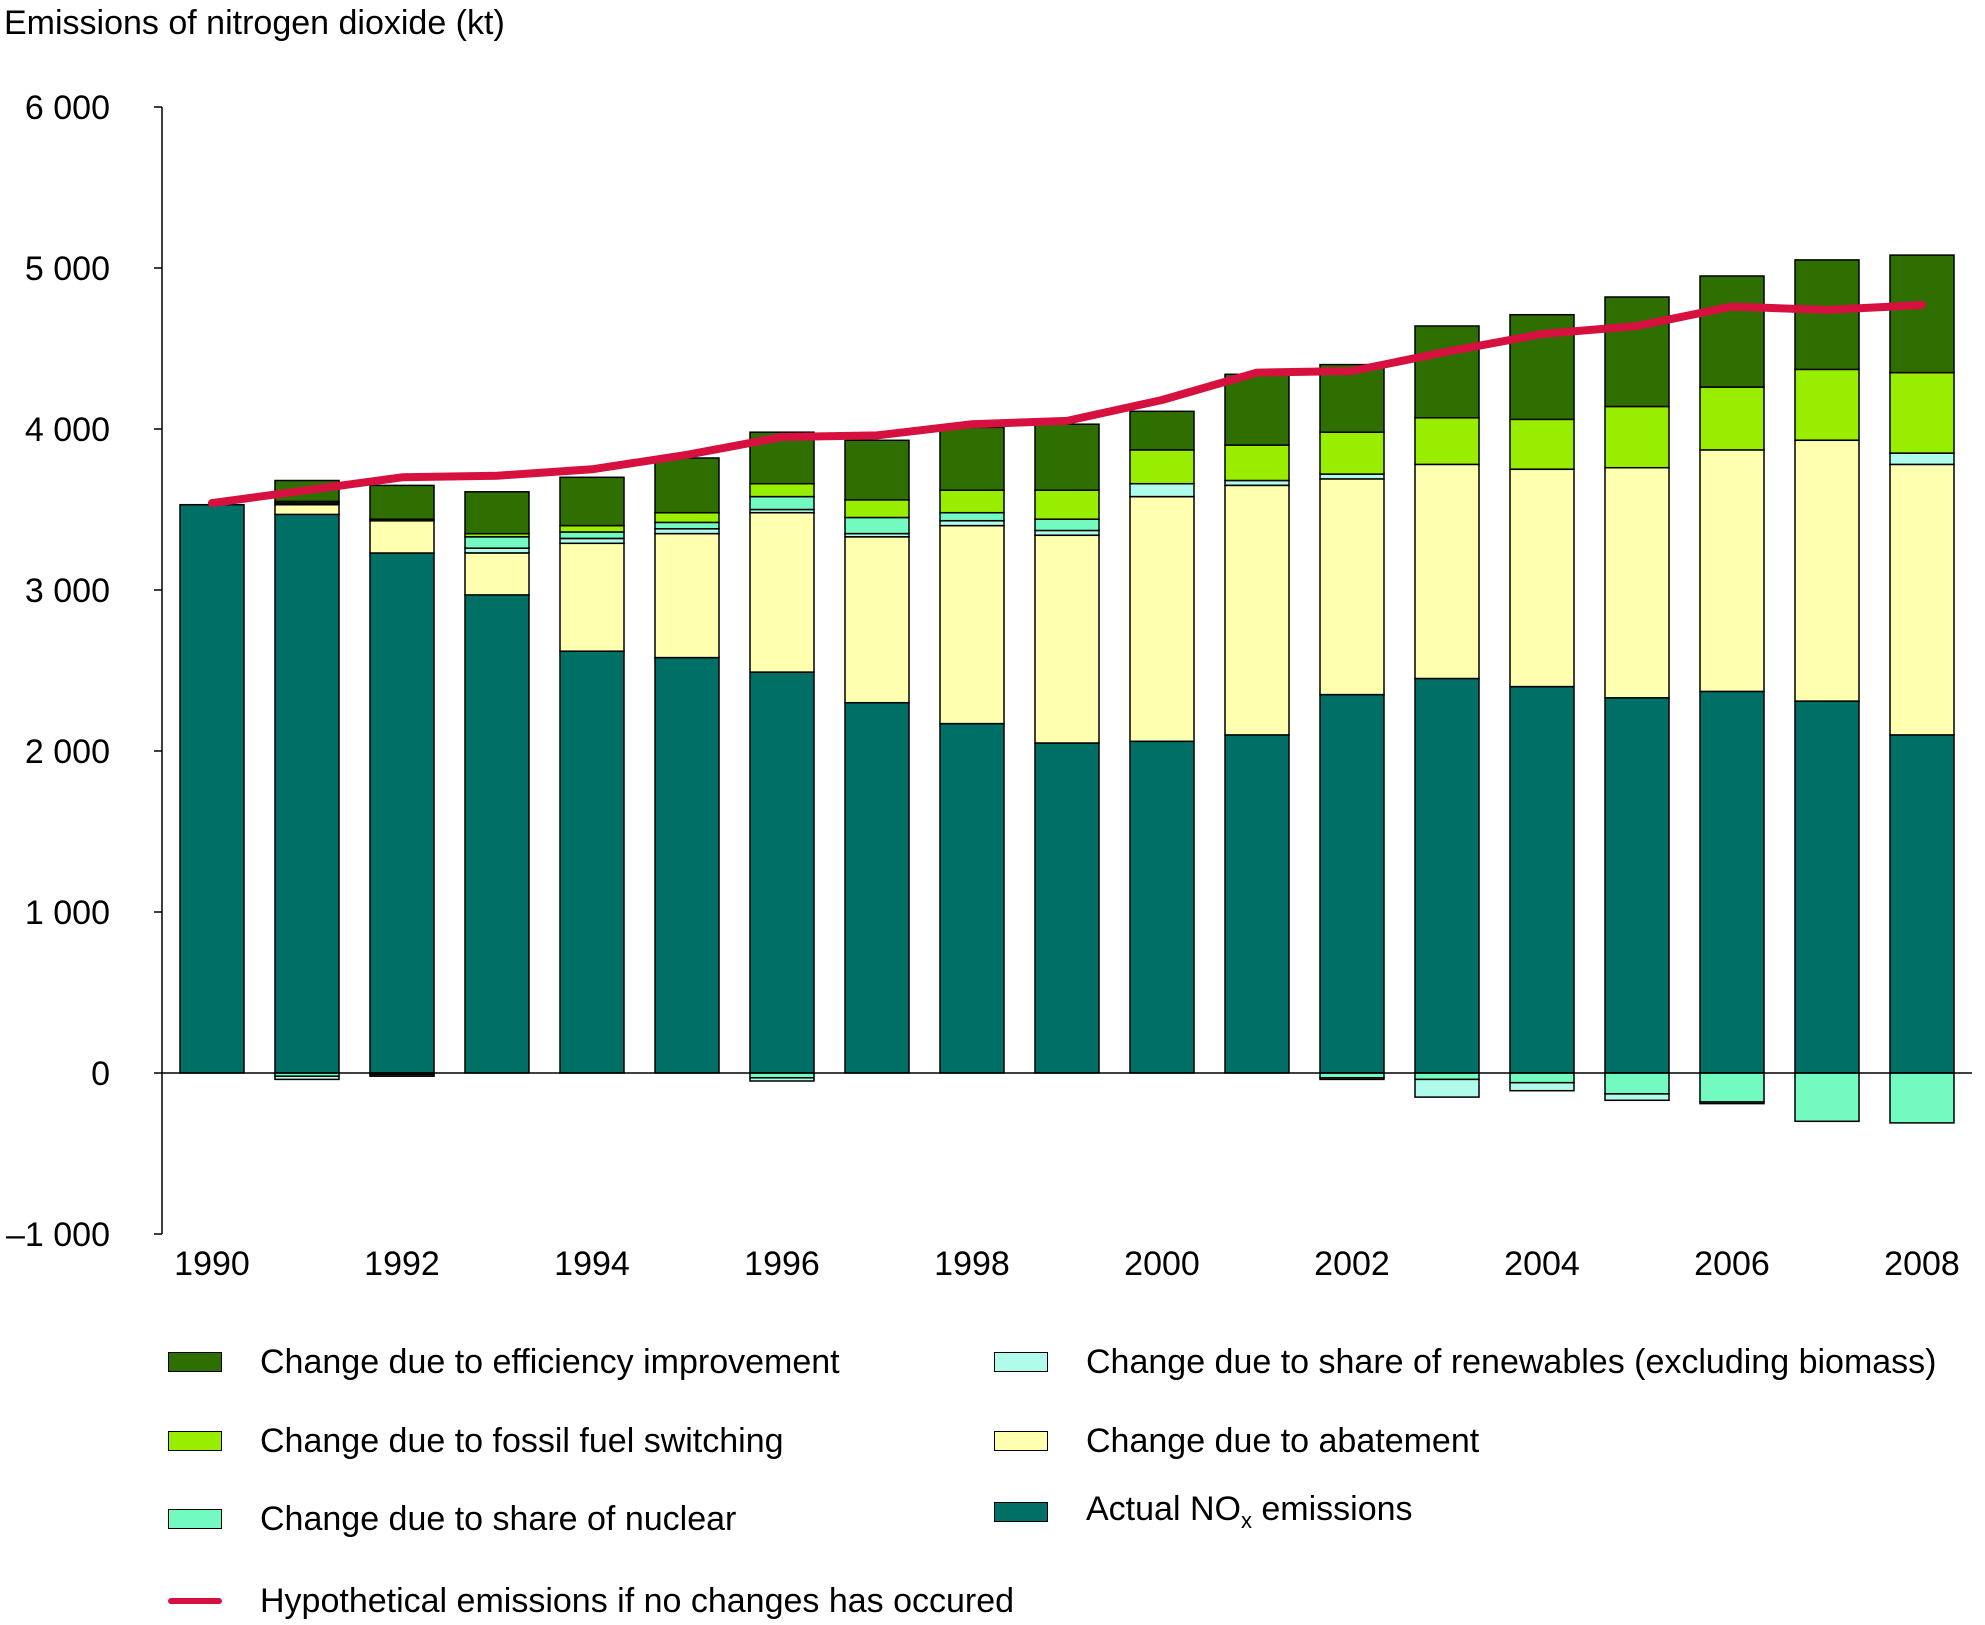  I want to click on y-tick-label: 1 000, so click(67, 913).